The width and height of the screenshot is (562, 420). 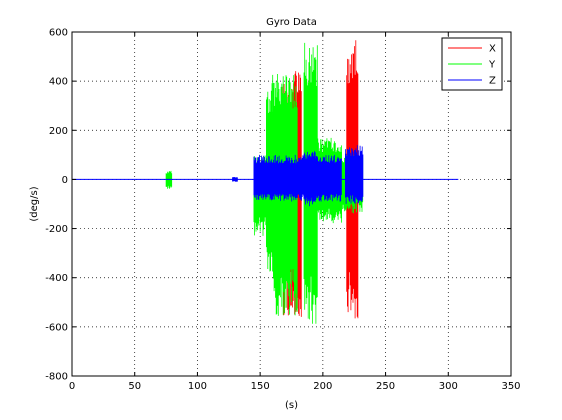 What do you see at coordinates (56, 327) in the screenshot?
I see `y-tick-label: -600` at bounding box center [56, 327].